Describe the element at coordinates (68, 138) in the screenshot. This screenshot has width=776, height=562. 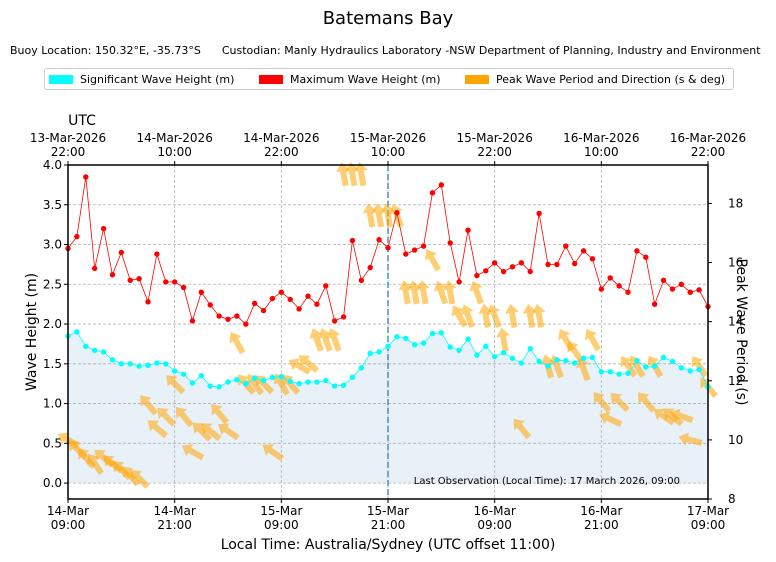
I see `utc-tick-date: 13-Mar-2026` at that location.